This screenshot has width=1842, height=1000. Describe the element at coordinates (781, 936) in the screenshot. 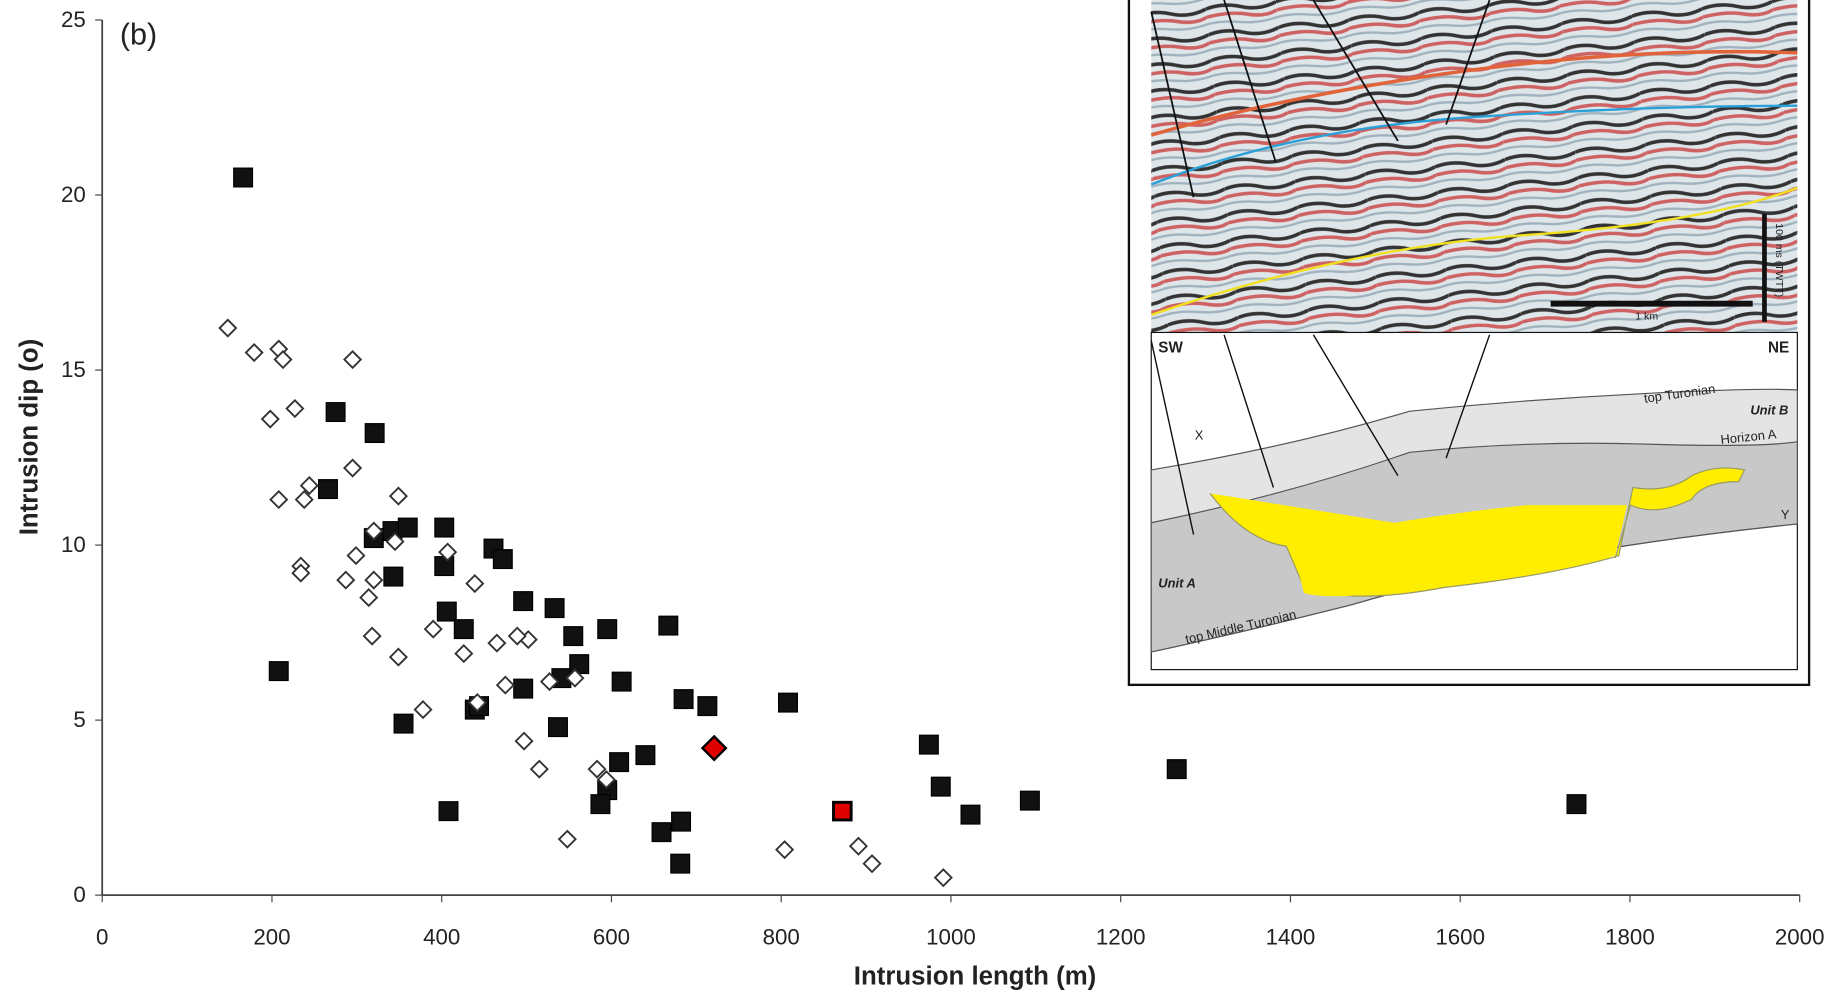

I see `x-tick-label: 800` at that location.